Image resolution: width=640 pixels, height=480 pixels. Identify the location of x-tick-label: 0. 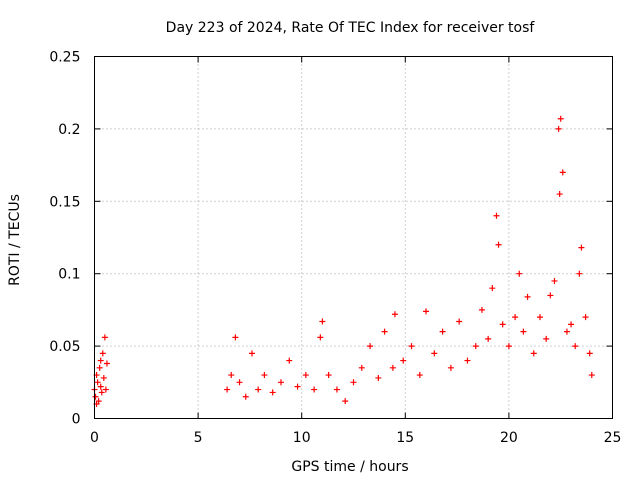
(94, 438).